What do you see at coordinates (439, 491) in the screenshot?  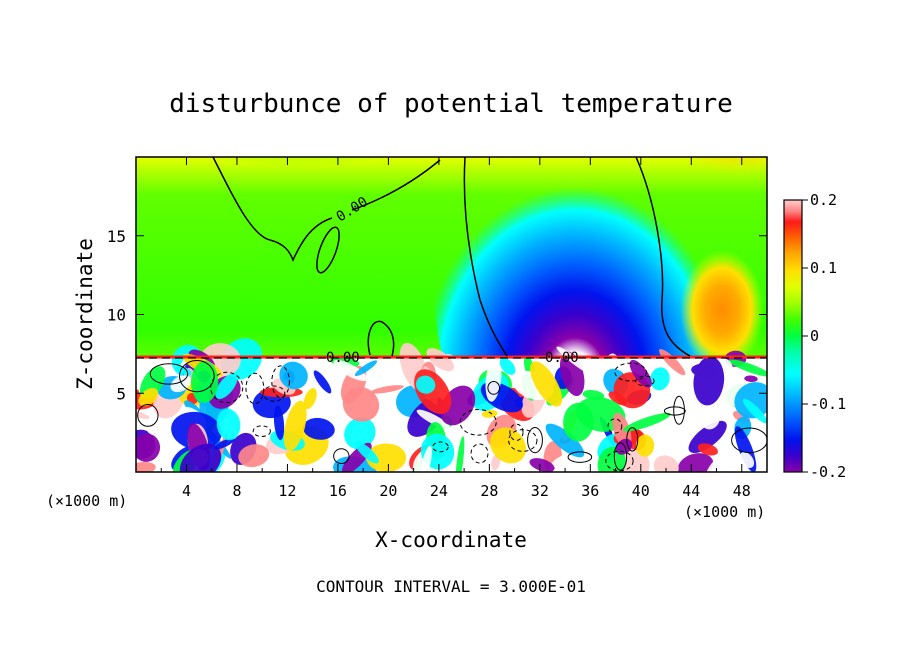 I see `x-tick-label: 24` at bounding box center [439, 491].